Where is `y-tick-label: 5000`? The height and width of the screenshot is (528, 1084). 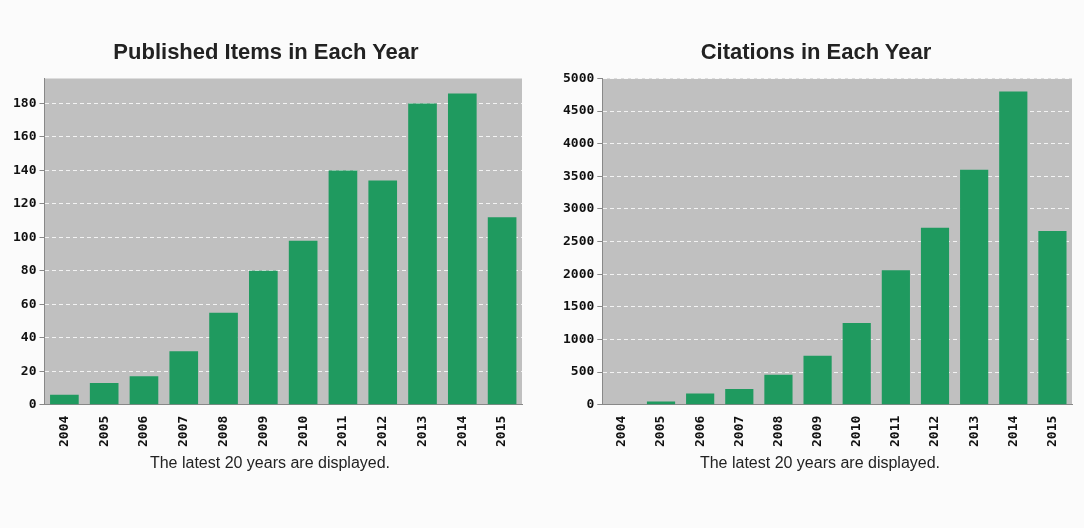
y-tick-label: 5000 is located at coordinates (578, 77).